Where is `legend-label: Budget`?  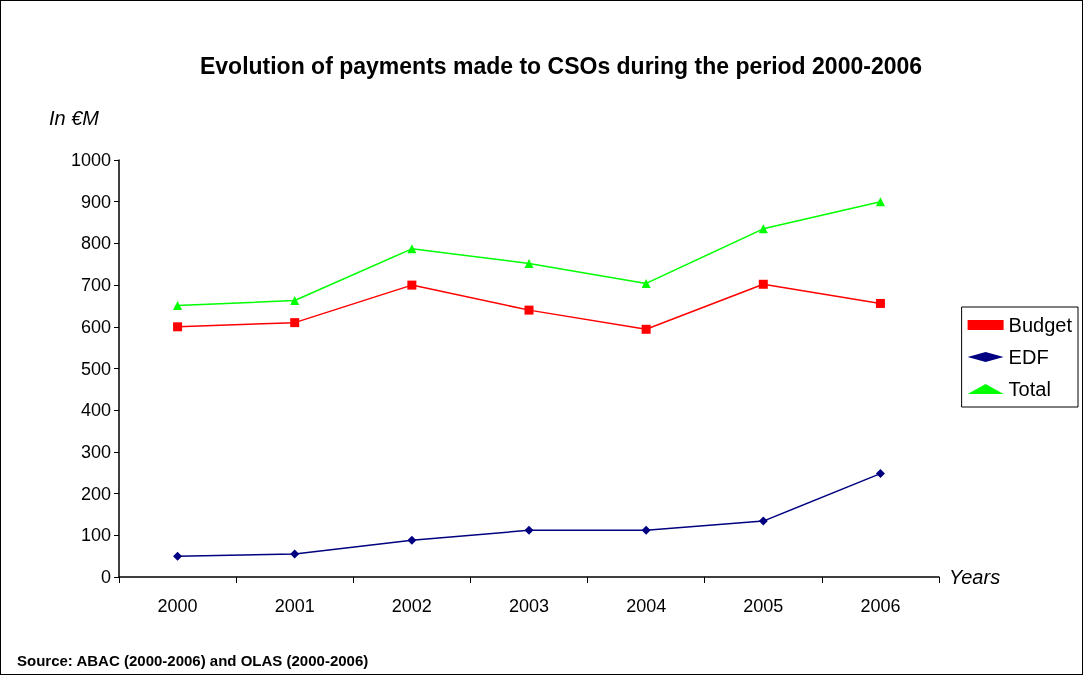 legend-label: Budget is located at coordinates (1040, 325).